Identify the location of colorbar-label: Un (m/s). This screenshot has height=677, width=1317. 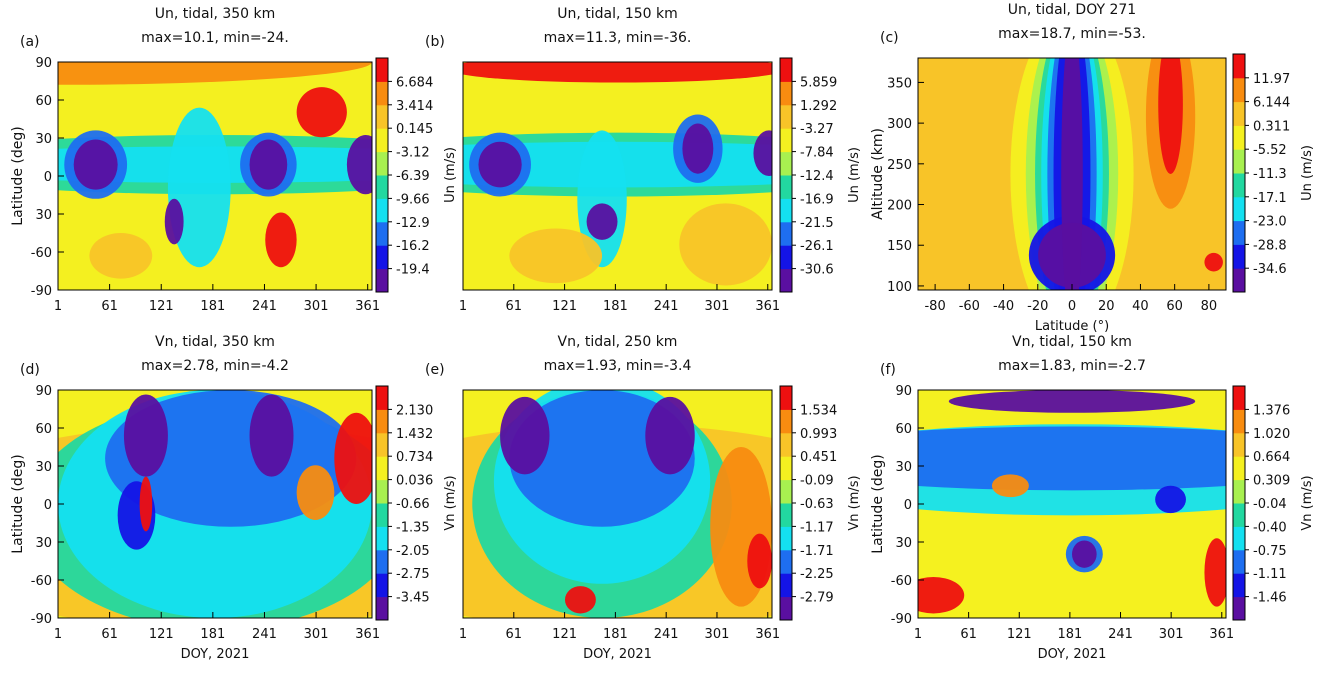
(450, 175).